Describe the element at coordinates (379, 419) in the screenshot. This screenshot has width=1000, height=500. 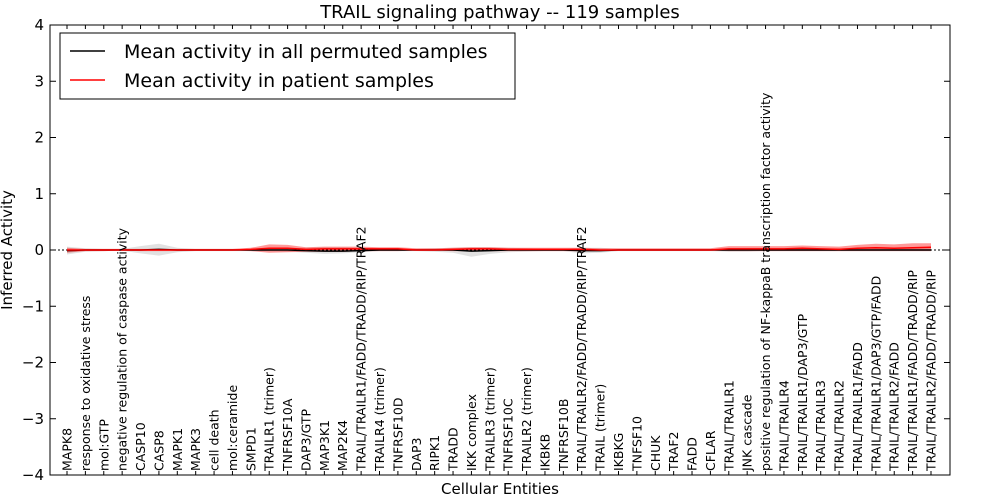
I see `category-label: TRAILR4 (trimer)` at that location.